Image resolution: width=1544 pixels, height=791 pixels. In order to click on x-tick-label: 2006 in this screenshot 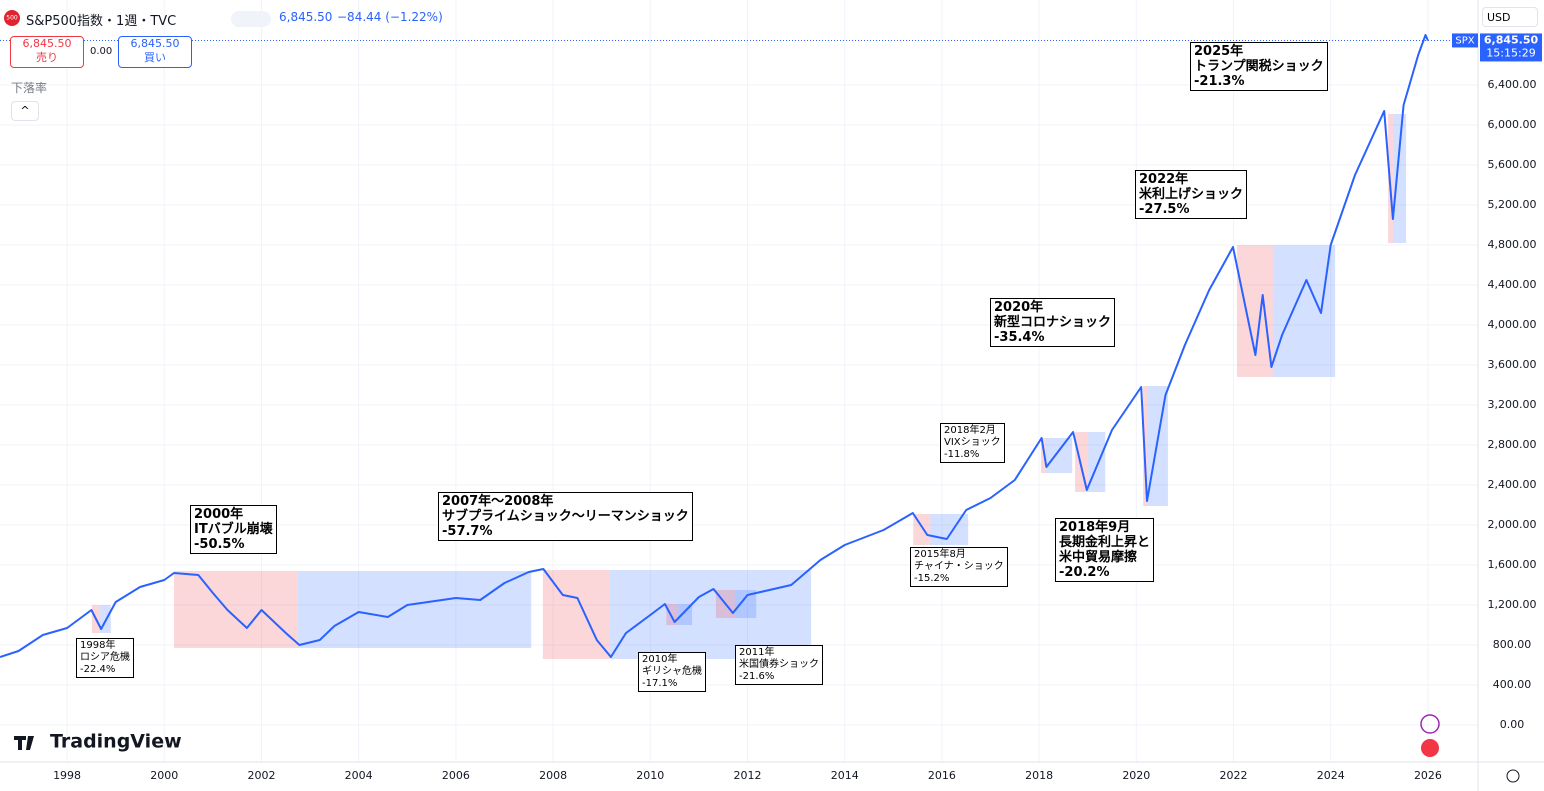, I will do `click(456, 775)`.